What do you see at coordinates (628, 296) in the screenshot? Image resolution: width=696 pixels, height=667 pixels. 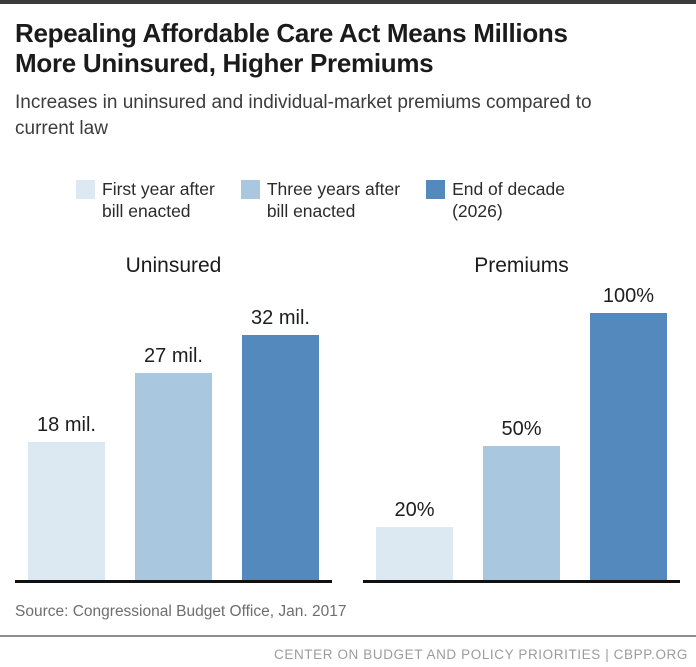 I see `bar-value-label: 100%` at bounding box center [628, 296].